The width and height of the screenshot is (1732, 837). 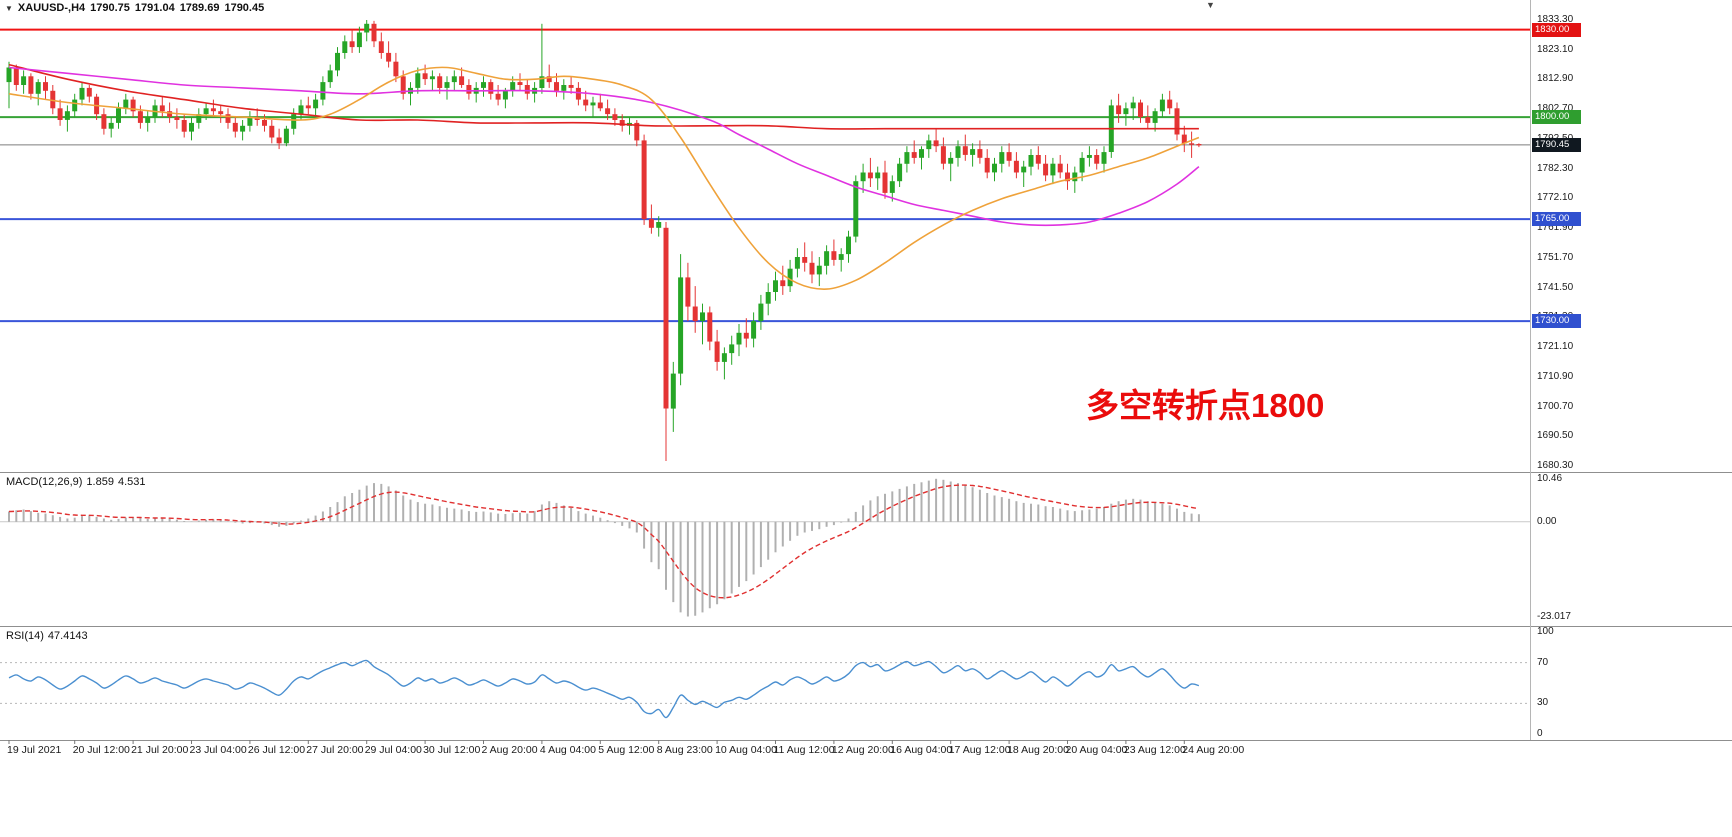 What do you see at coordinates (1555, 257) in the screenshot?
I see `price-axis-tick: 1751.70` at bounding box center [1555, 257].